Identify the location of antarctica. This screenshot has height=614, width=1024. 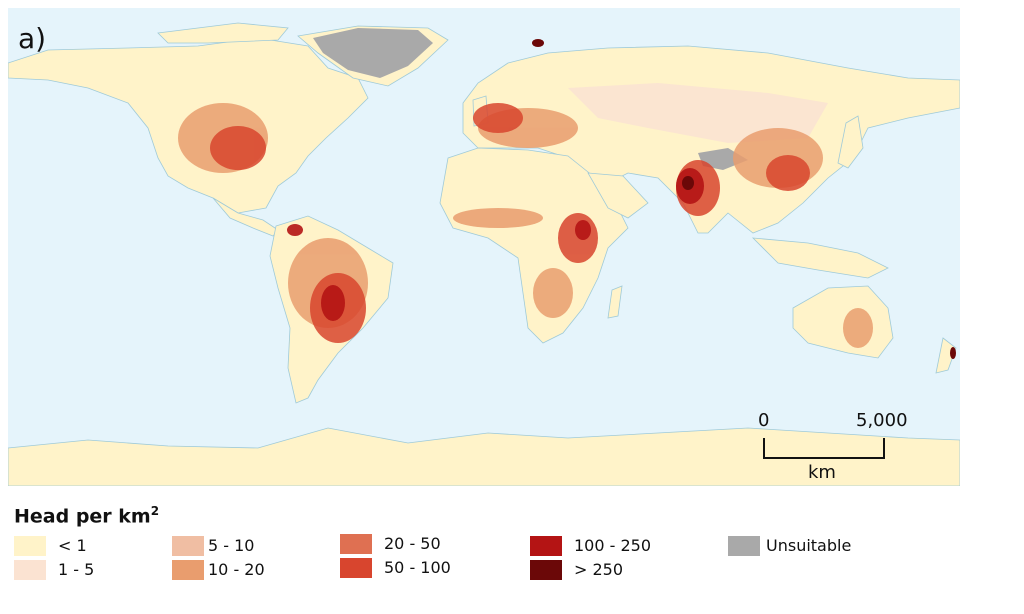
(484, 456).